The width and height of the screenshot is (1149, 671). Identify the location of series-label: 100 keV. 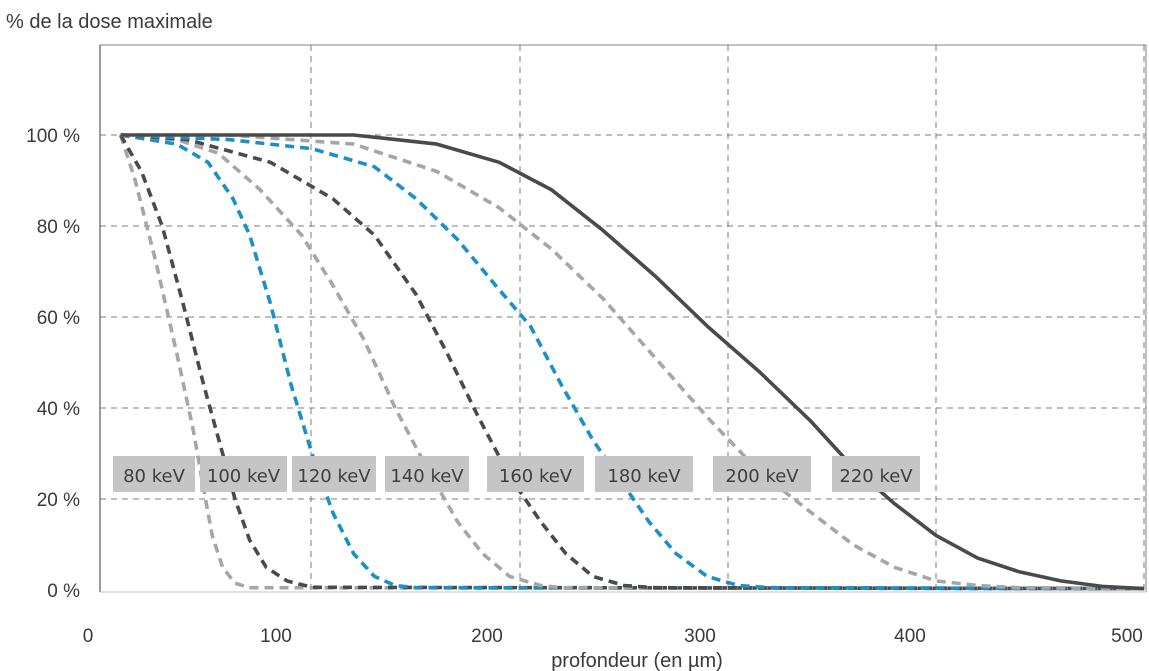
(244, 476).